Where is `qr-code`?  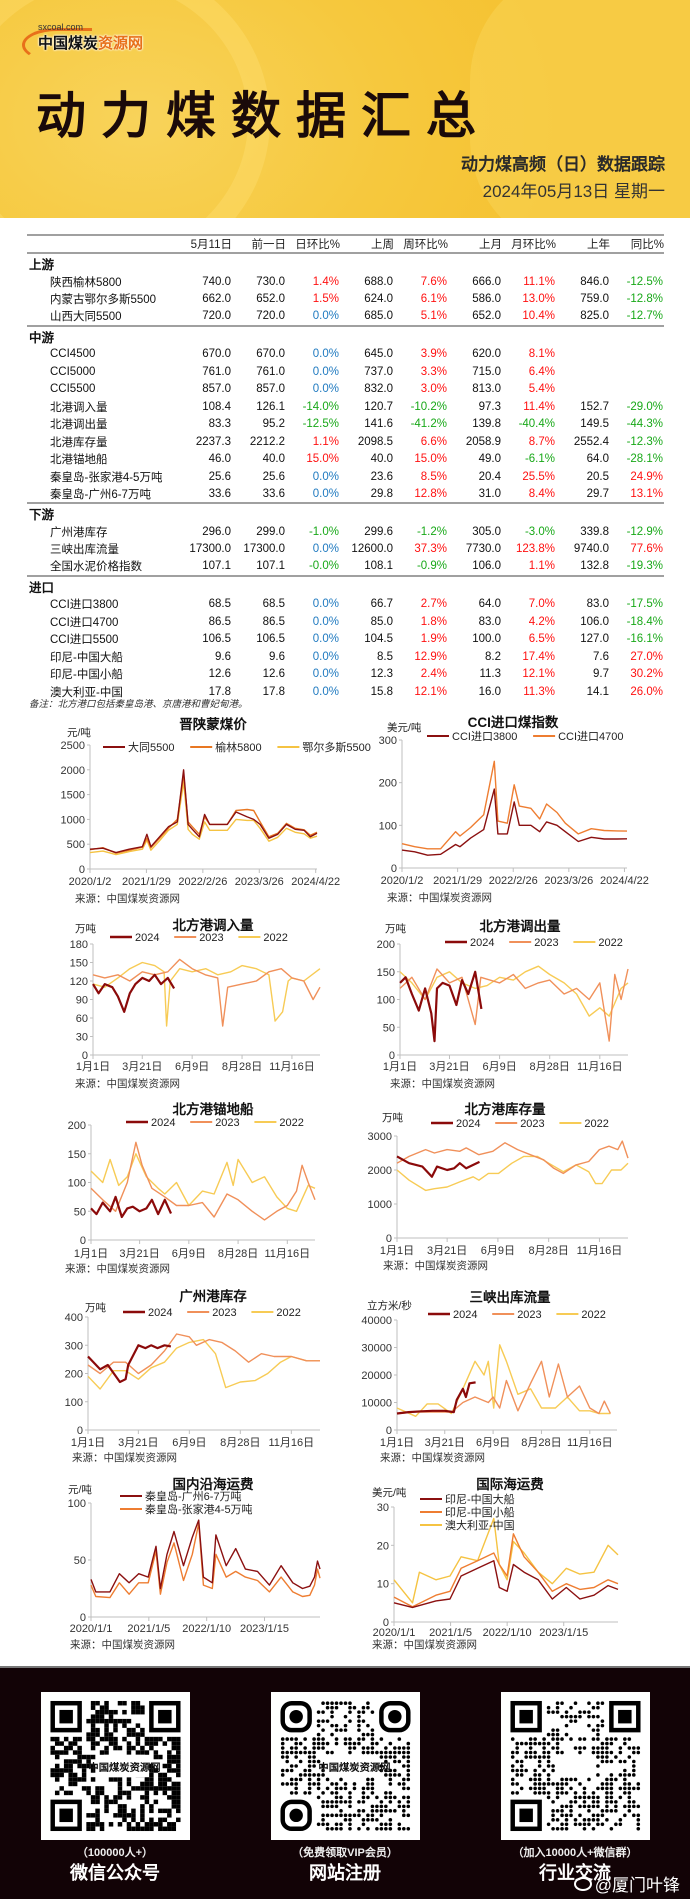
qr-code is located at coordinates (575, 1766).